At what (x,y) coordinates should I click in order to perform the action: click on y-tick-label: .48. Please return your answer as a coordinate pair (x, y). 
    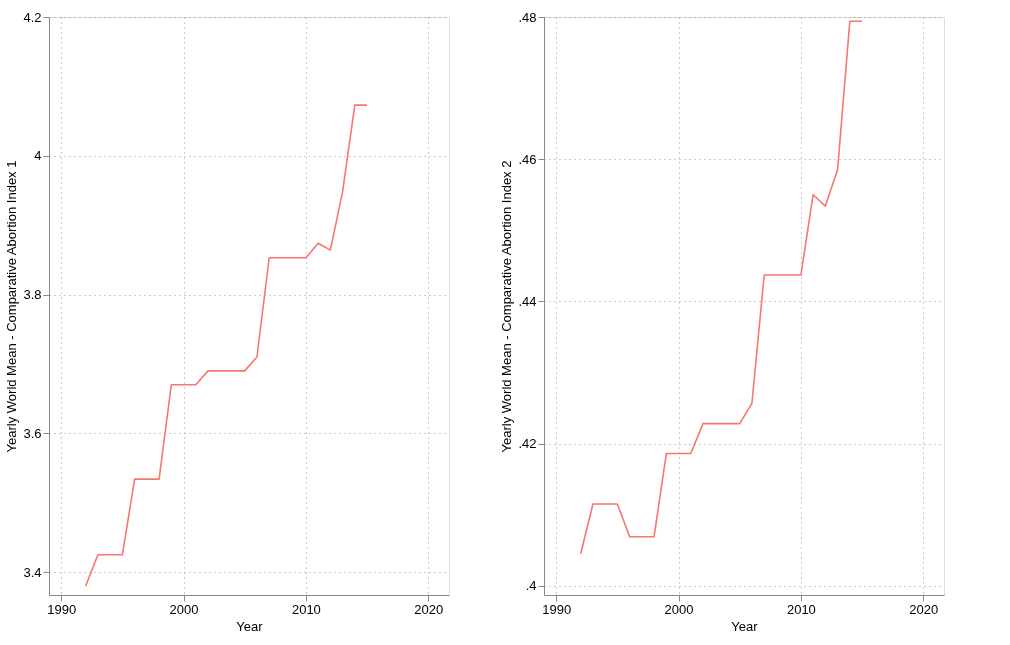
    Looking at the image, I should click on (527, 17).